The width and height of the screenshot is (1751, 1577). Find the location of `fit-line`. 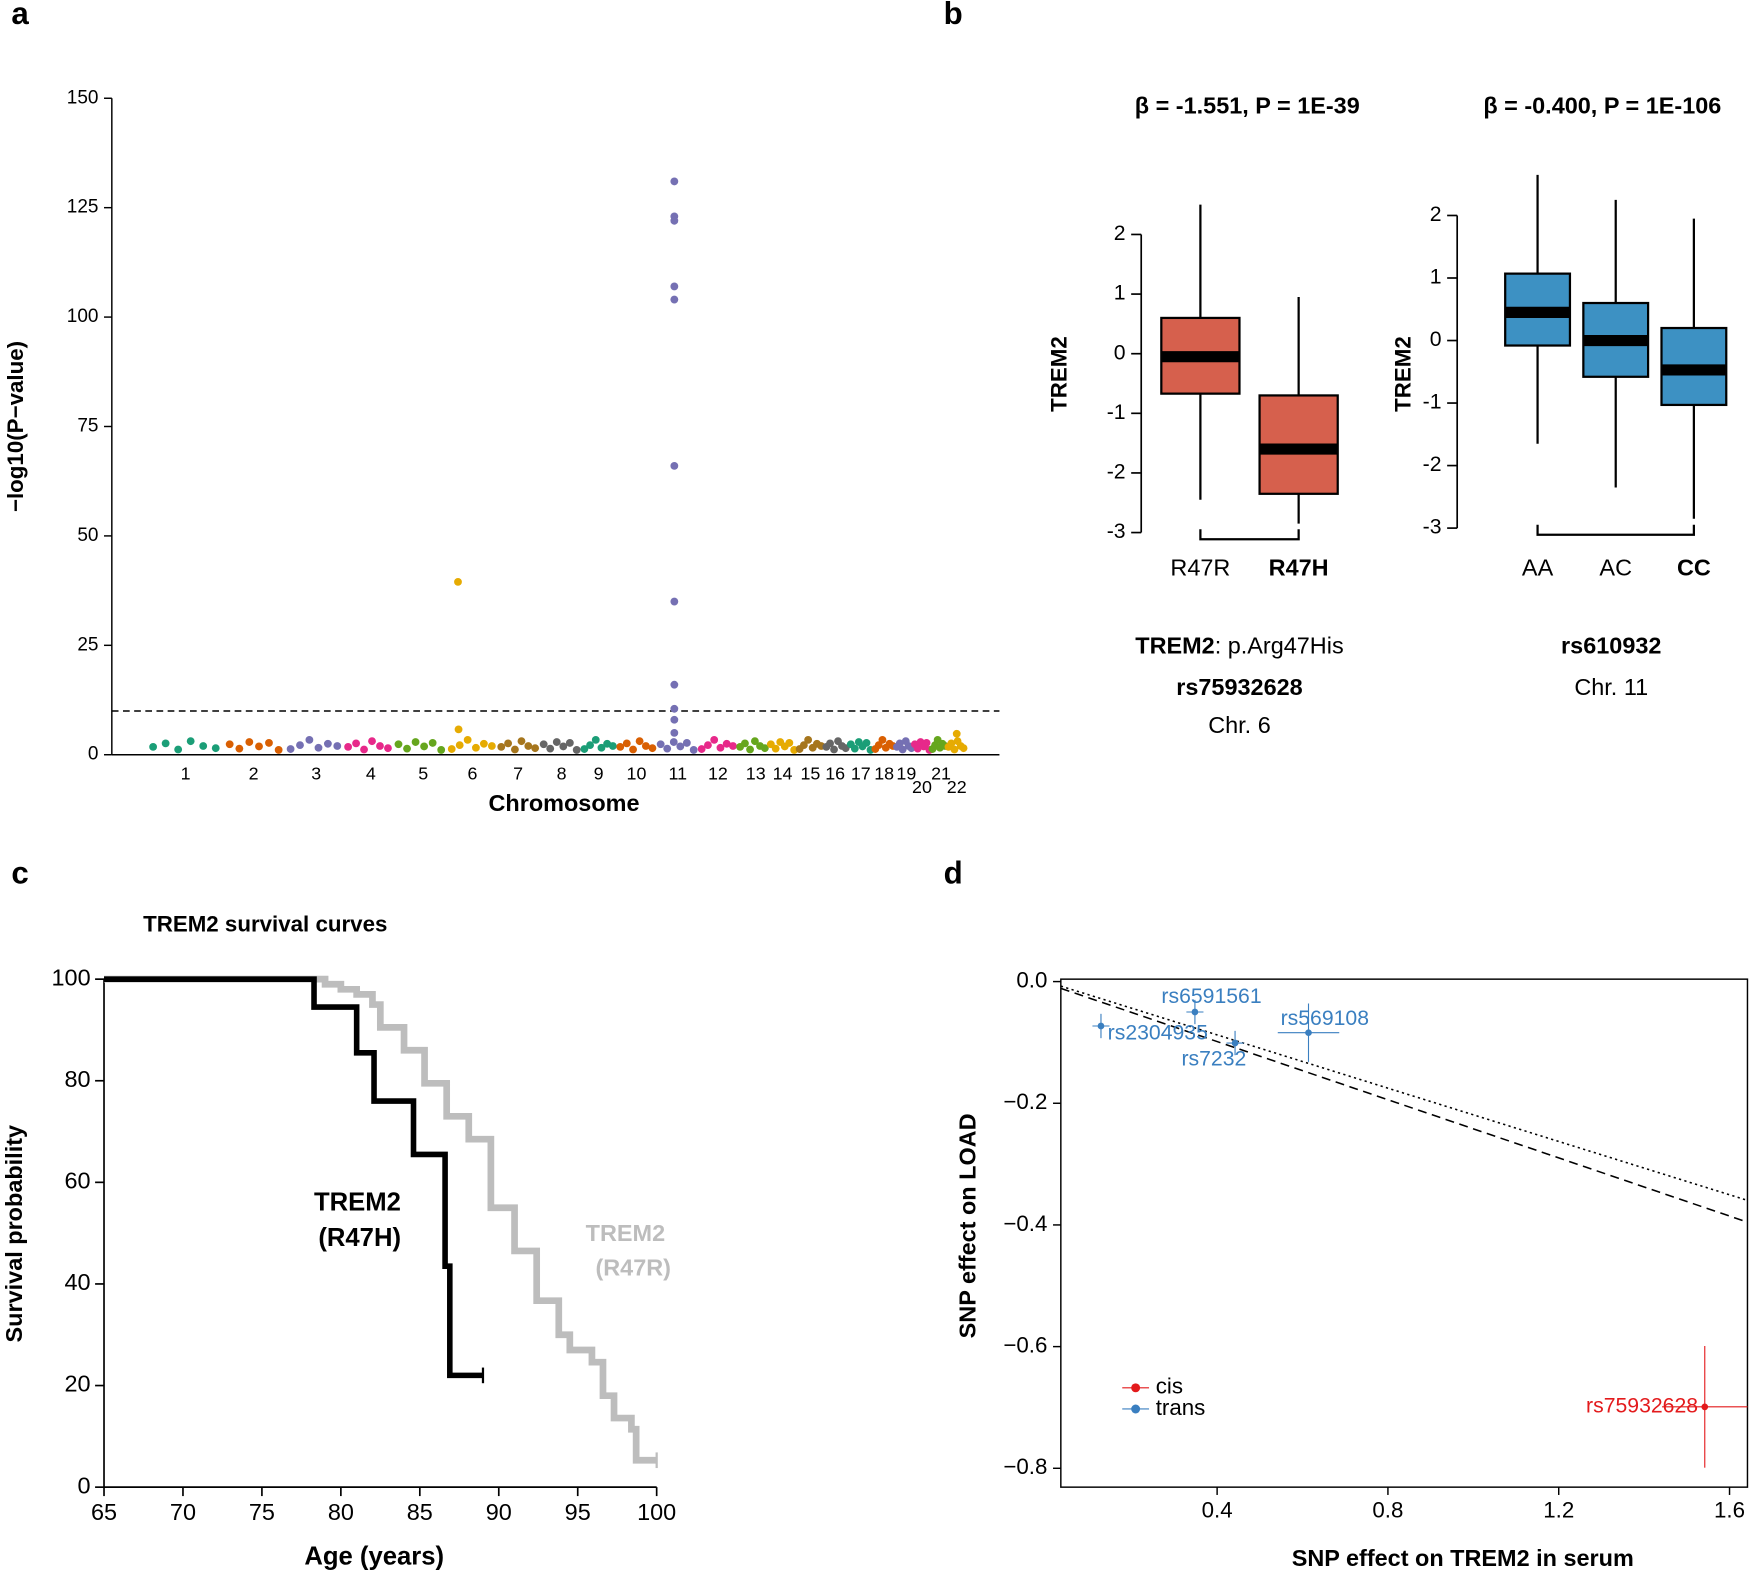

fit-line is located at coordinates (1404, 1105).